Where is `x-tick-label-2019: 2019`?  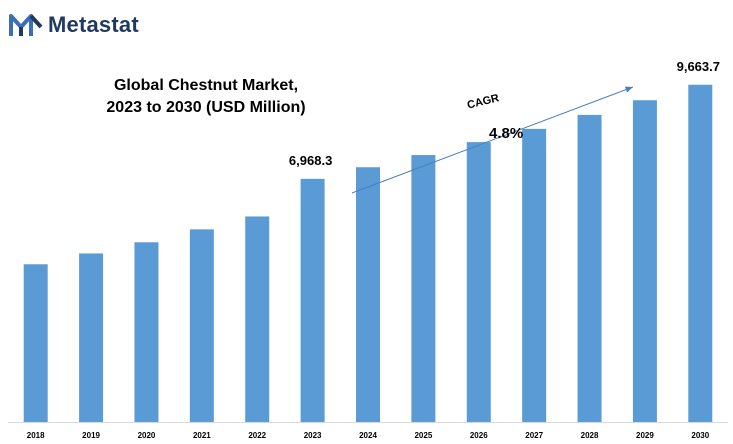
x-tick-label-2019: 2019 is located at coordinates (91, 435).